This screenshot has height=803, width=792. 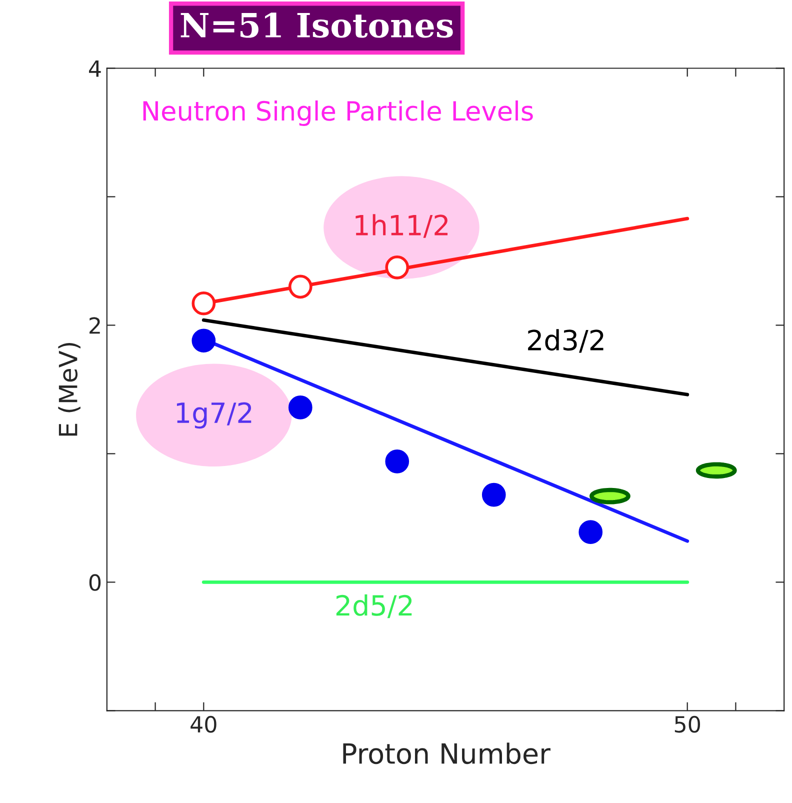 I want to click on x-axis-title: Proton Number, so click(x=446, y=753).